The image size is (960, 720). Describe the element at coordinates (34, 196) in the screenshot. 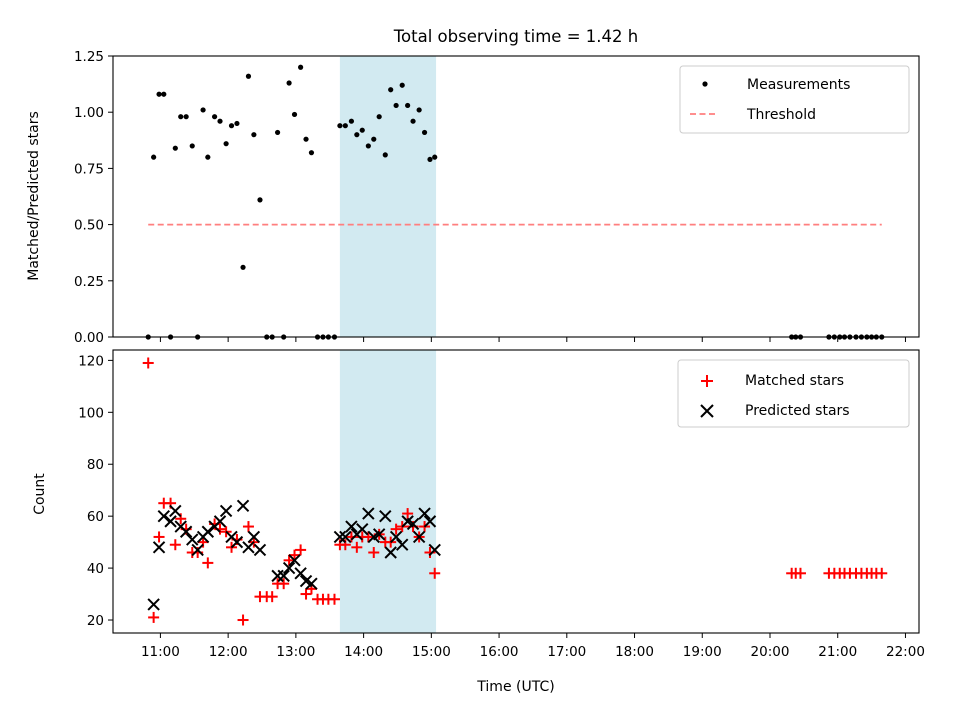

I see `top-y-axis-label: Matched/Predicted stars` at that location.